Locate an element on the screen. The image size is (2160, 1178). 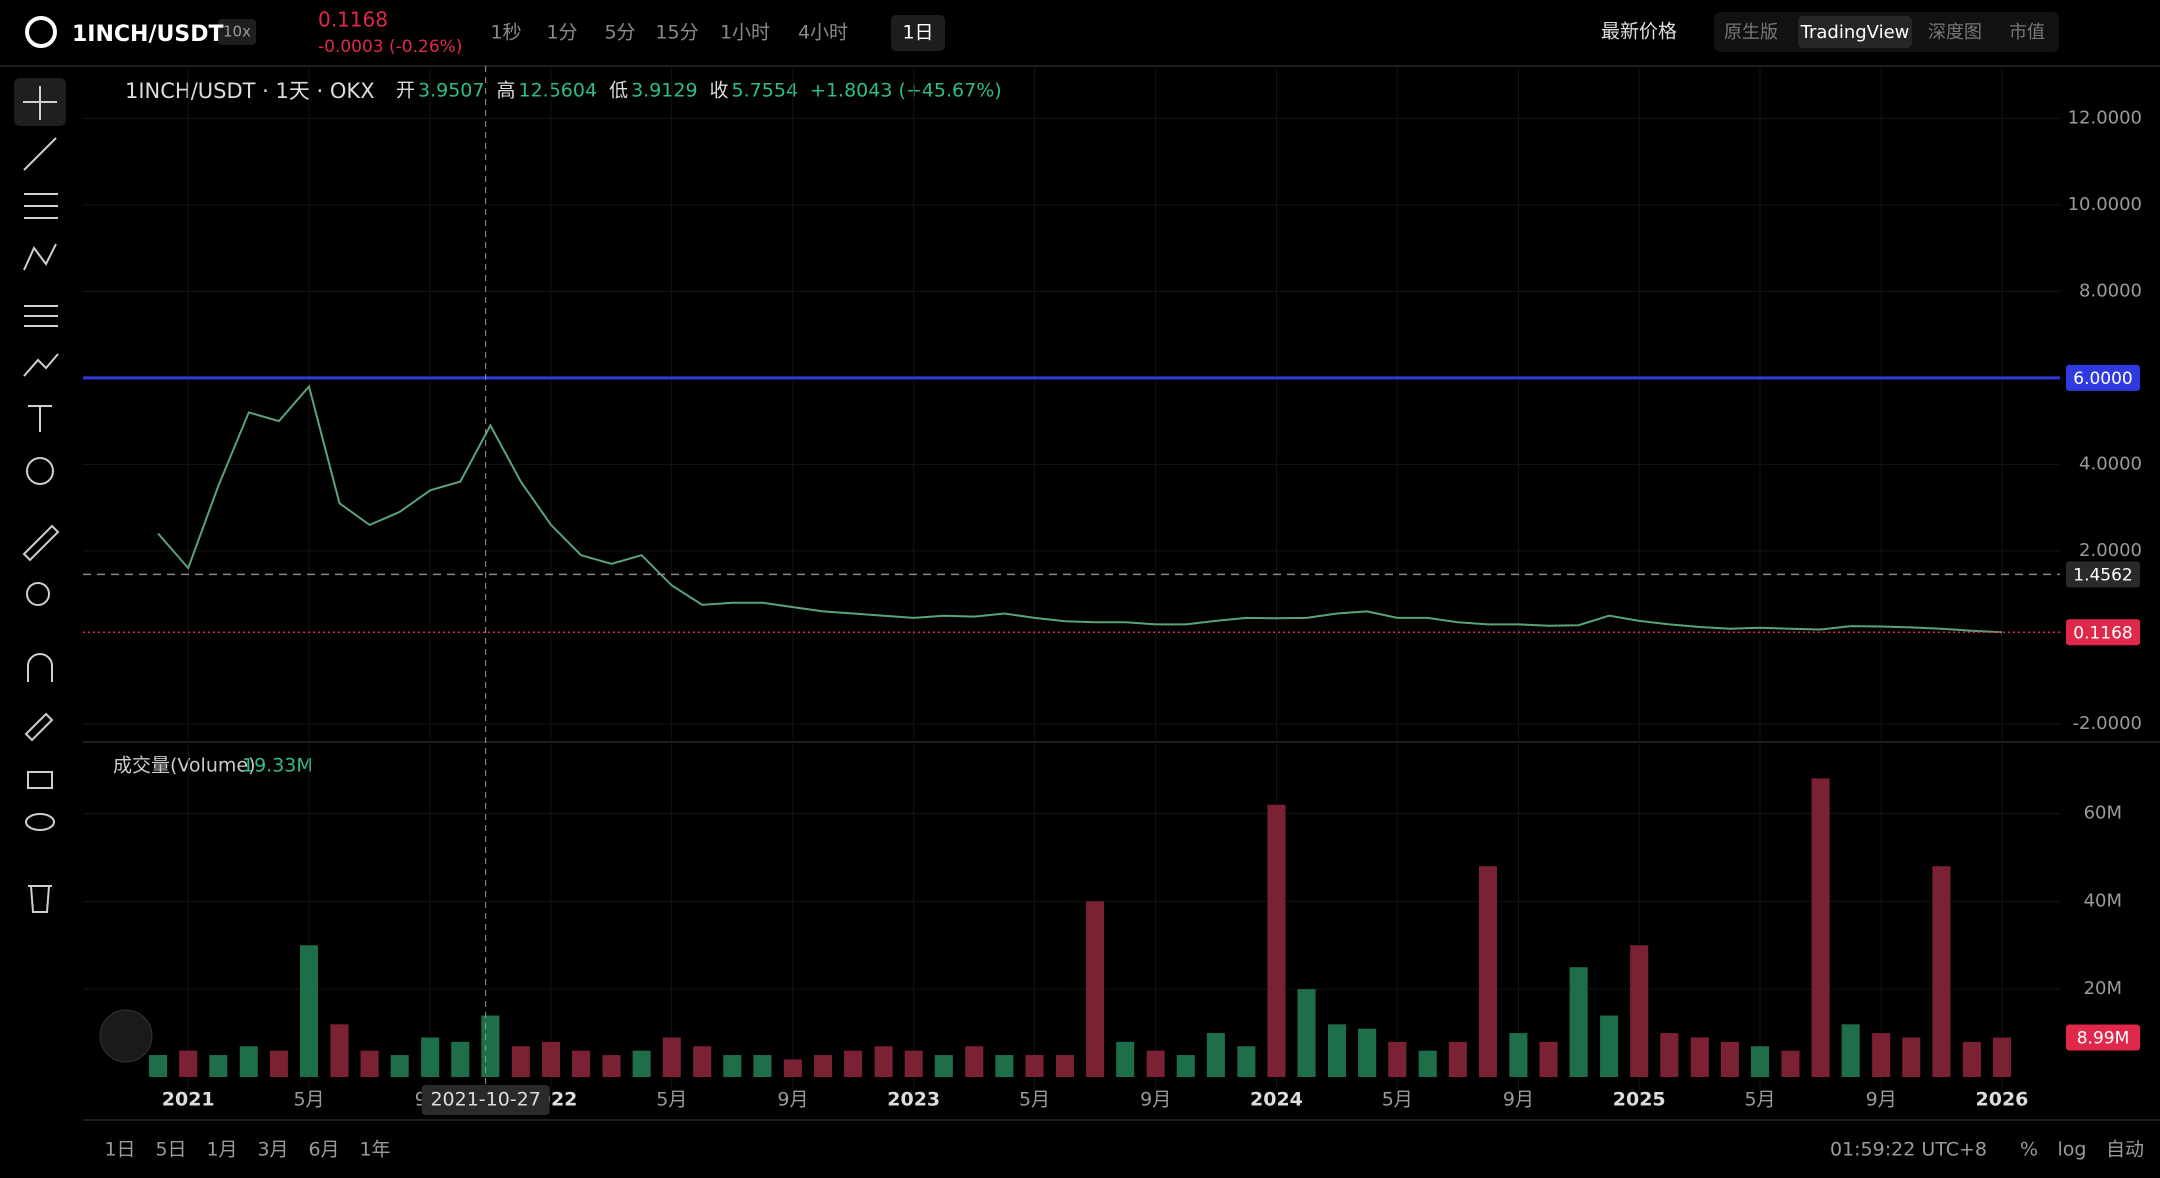
ruler-tool is located at coordinates (41, 543).